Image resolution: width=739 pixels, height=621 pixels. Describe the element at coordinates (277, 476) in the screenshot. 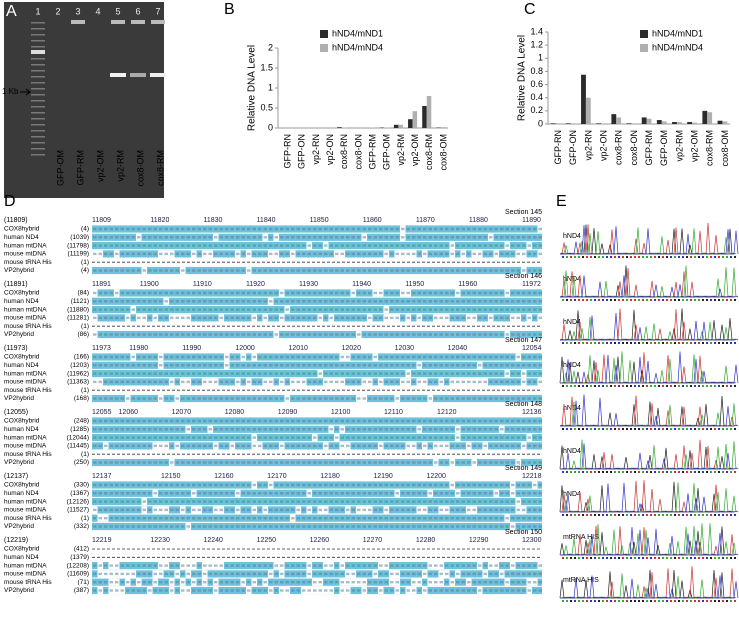

I see `position-tick: 12170` at that location.